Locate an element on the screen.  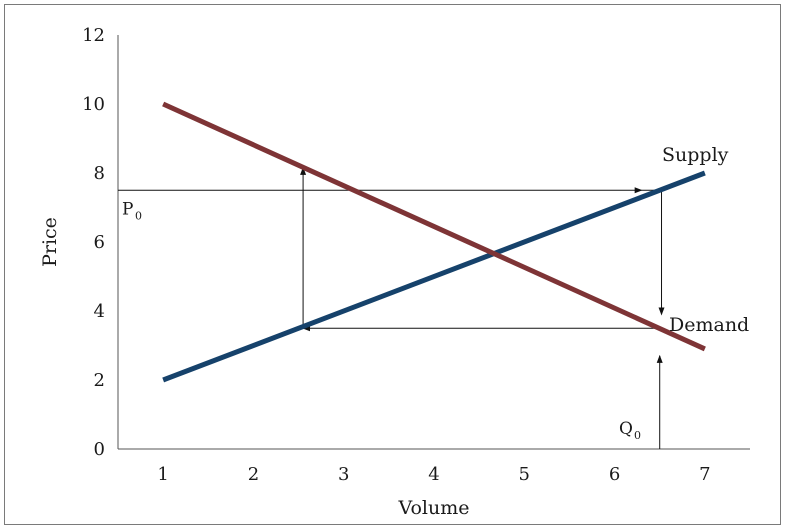
x-tick-label: 2 is located at coordinates (253, 474).